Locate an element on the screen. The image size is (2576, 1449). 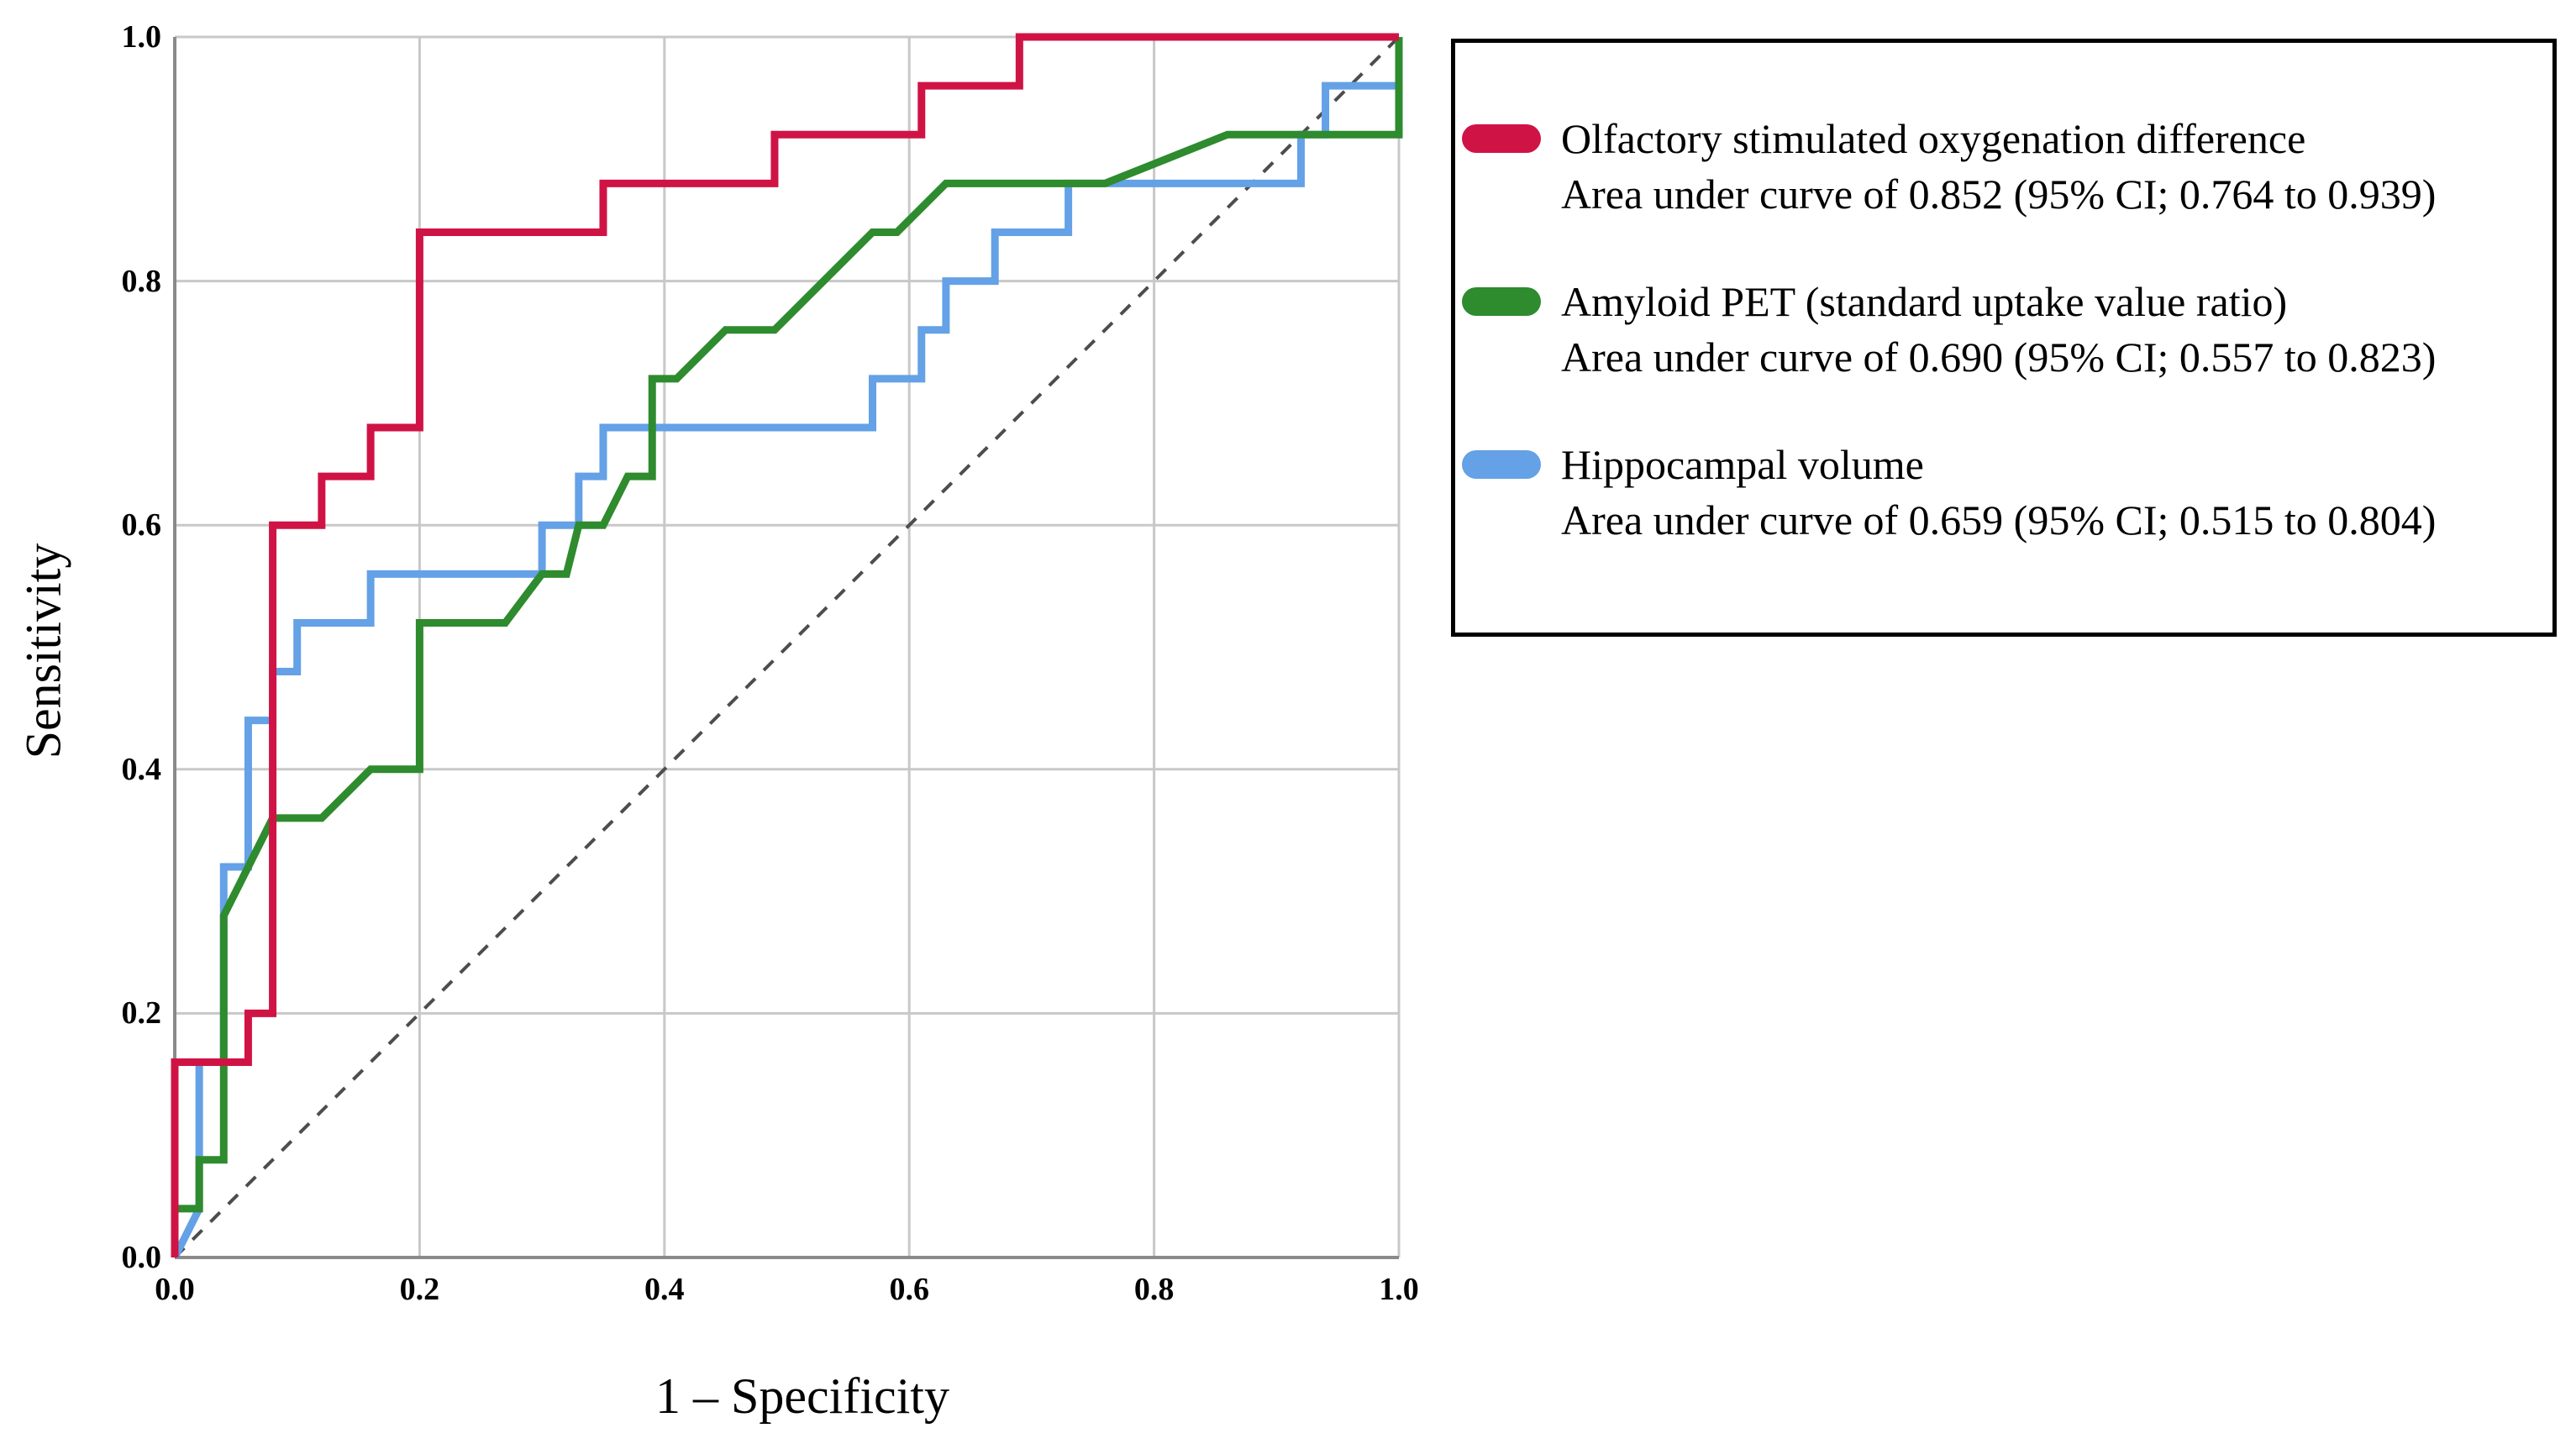
legend-swatch-red is located at coordinates (1501, 138).